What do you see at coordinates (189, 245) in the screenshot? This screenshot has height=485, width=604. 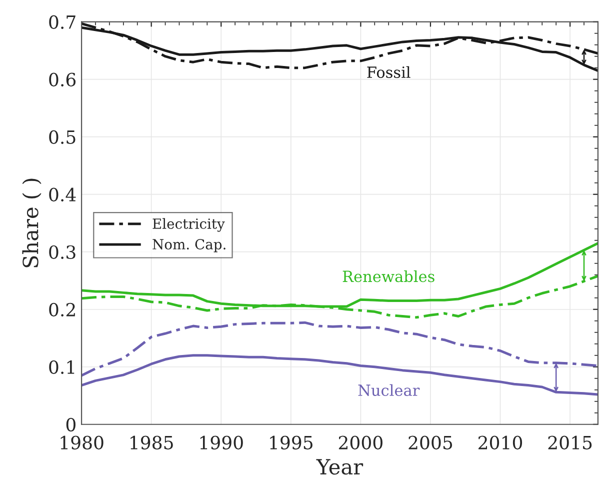 I see `legend-label: Nom. Cap.` at bounding box center [189, 245].